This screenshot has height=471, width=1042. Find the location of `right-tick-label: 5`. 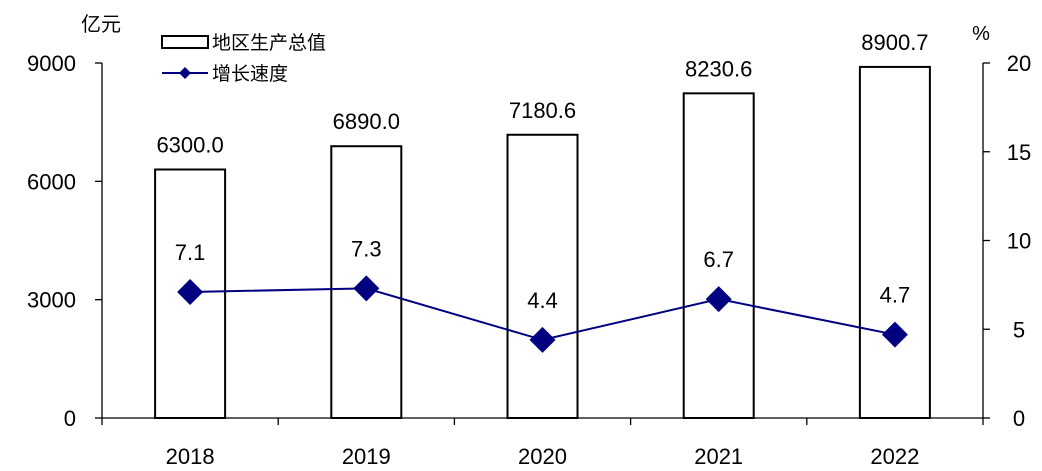

right-tick-label: 5 is located at coordinates (1019, 329).